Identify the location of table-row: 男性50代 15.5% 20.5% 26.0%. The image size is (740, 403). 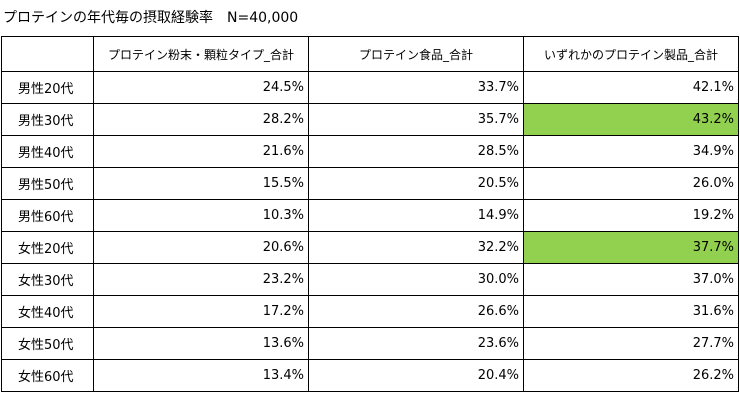
(370, 183).